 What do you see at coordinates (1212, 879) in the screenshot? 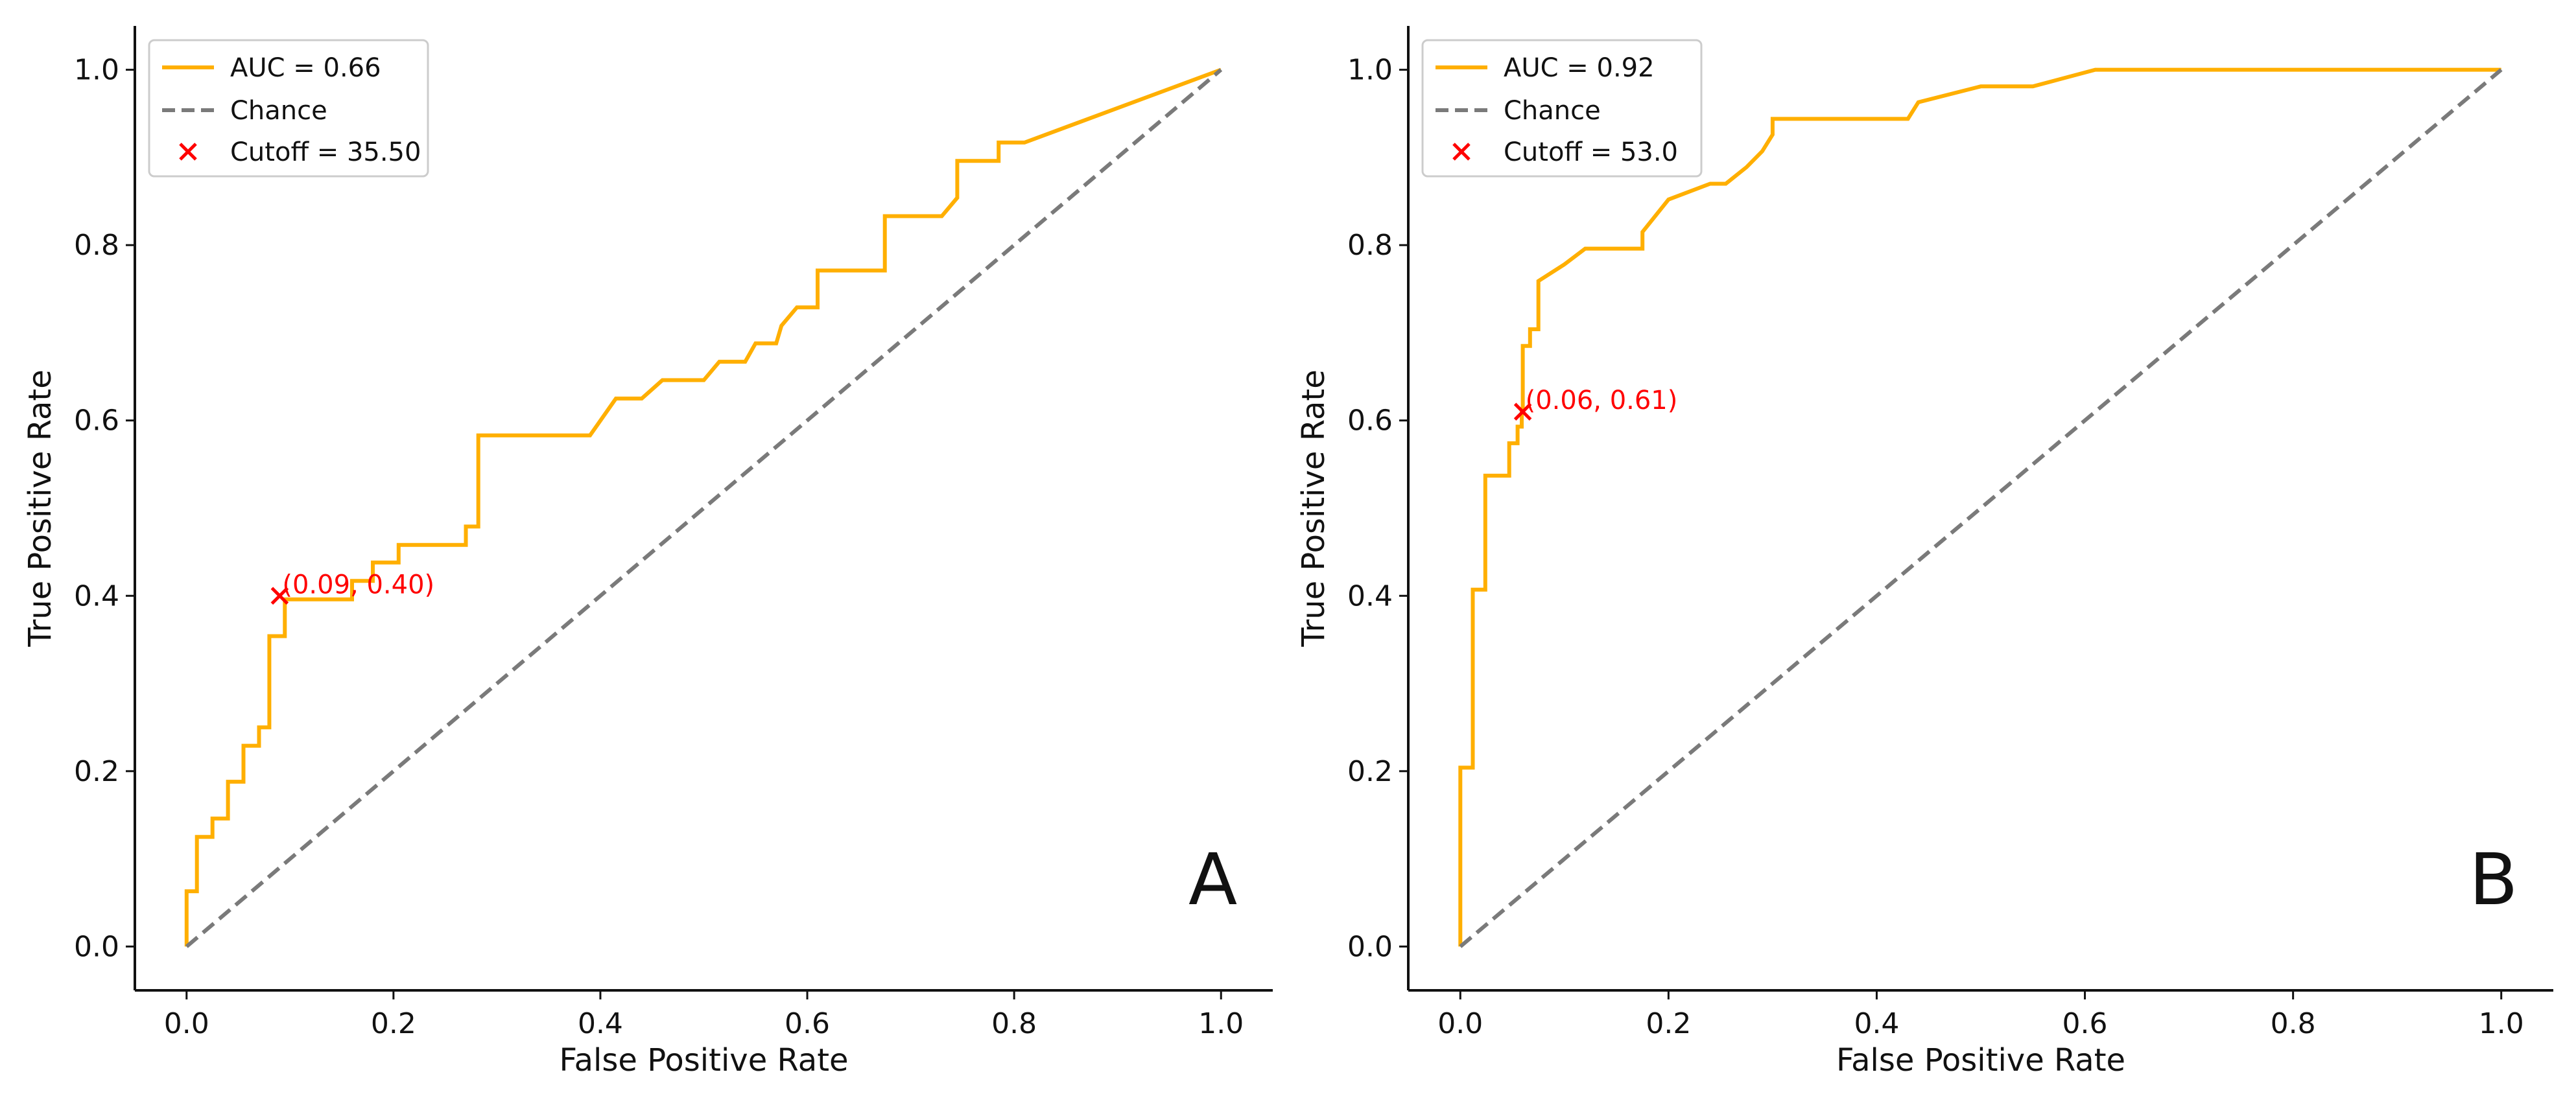
I see `panel-letter: A` at bounding box center [1212, 879].